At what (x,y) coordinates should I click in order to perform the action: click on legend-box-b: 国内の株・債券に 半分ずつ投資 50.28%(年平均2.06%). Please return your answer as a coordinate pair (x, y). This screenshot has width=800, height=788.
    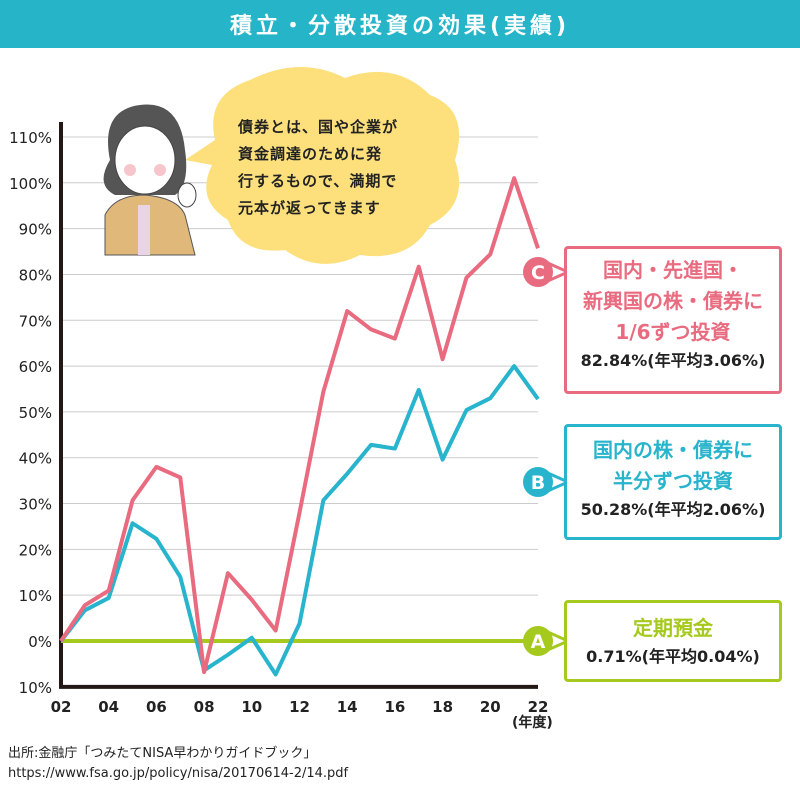
    Looking at the image, I should click on (673, 482).